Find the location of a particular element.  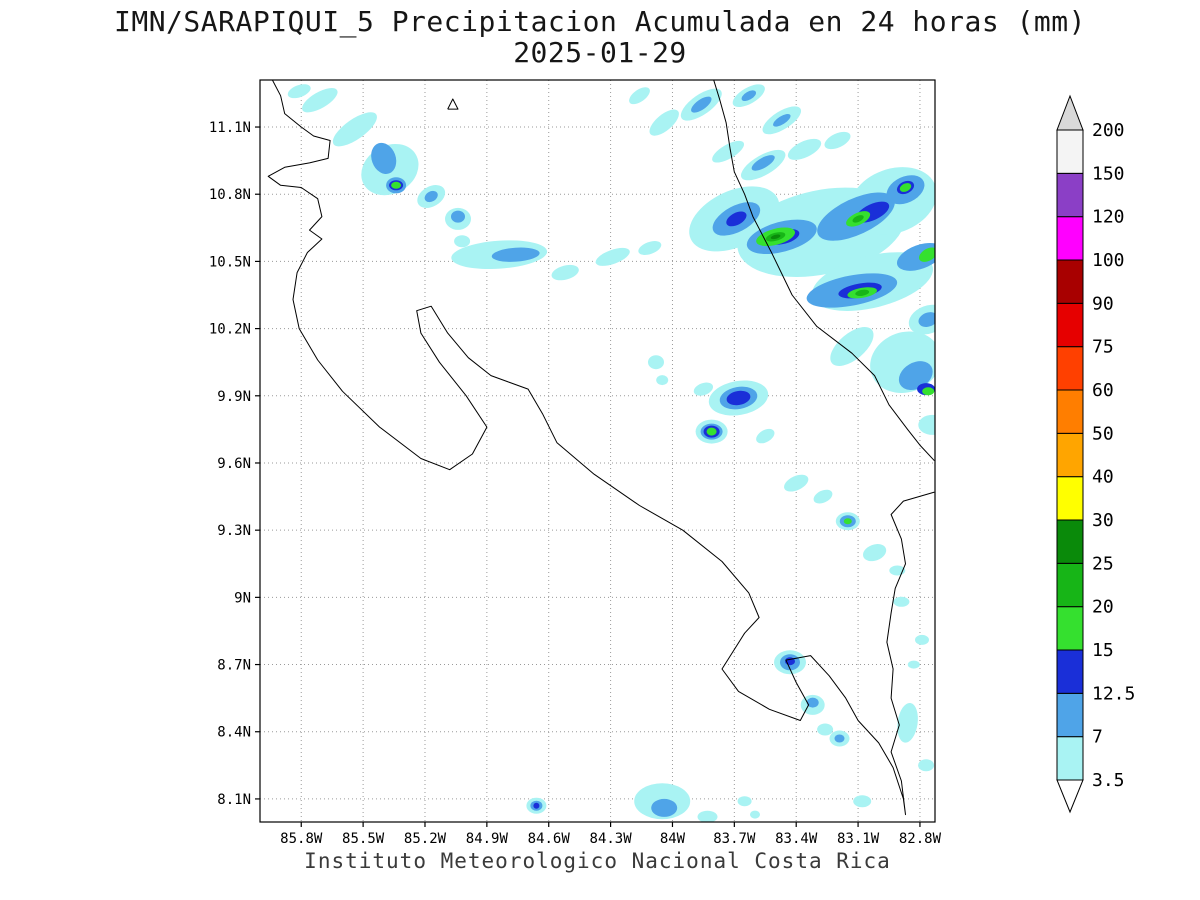

lon-tick-label: 84.9W is located at coordinates (487, 839).